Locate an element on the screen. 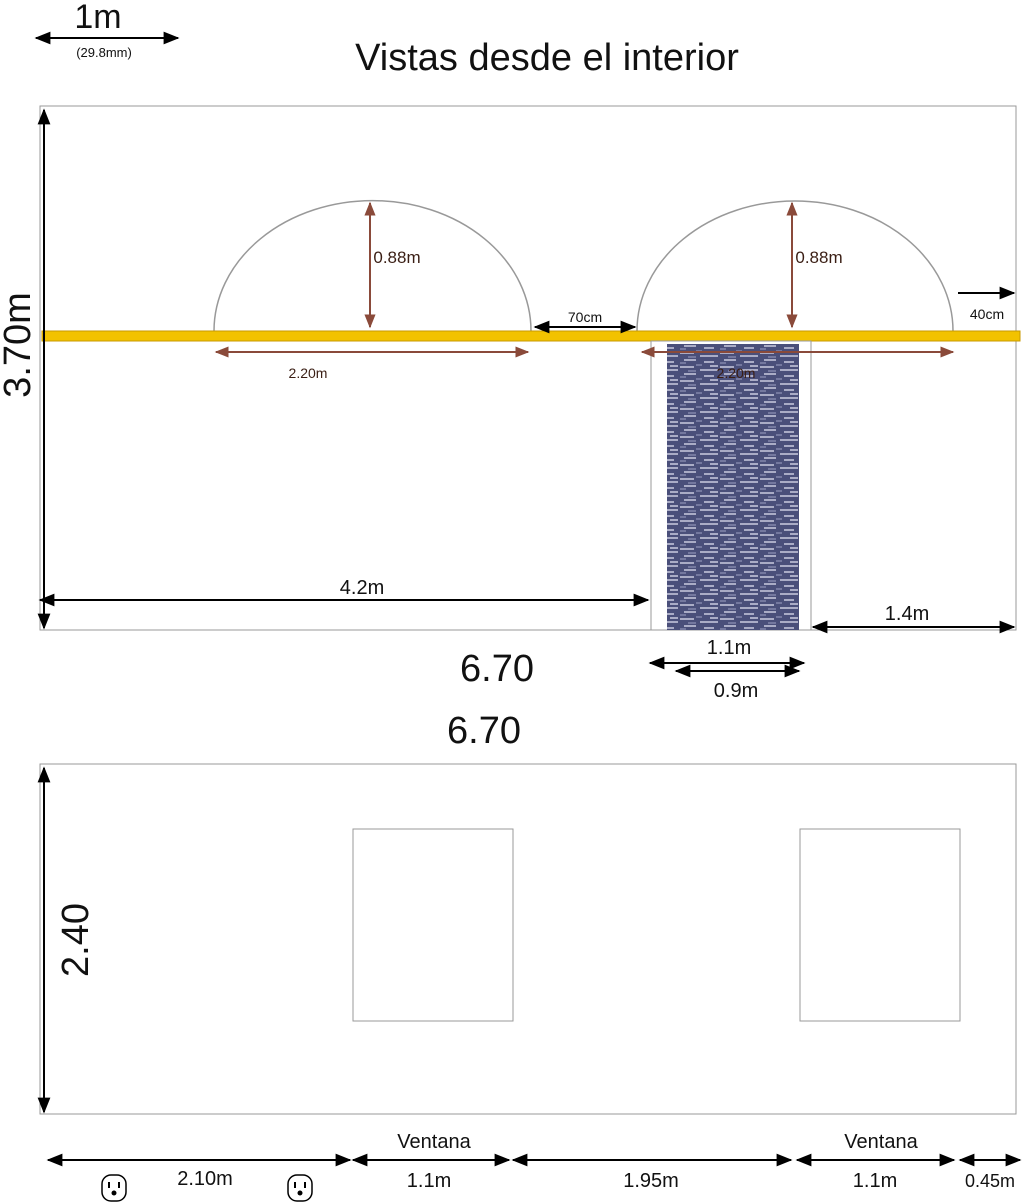  scale-note: (29.8mm) is located at coordinates (104, 52).